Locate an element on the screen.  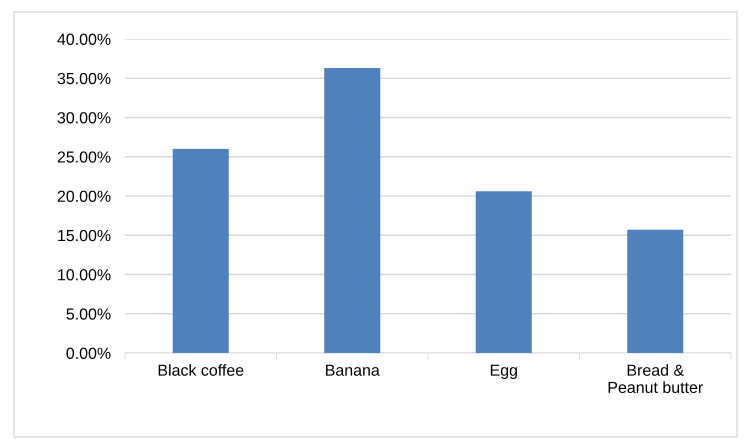
y-tick-label: 30.00% is located at coordinates (84, 118).